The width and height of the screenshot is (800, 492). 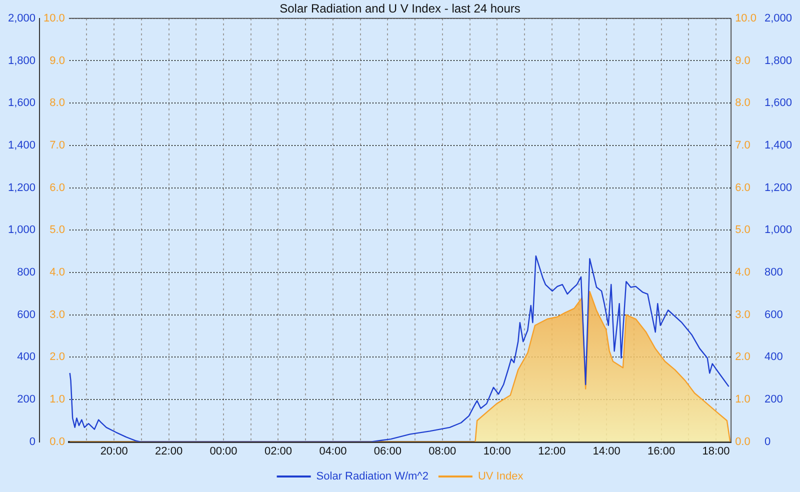 I want to click on y2-tick-label: 9.0, so click(x=57, y=60).